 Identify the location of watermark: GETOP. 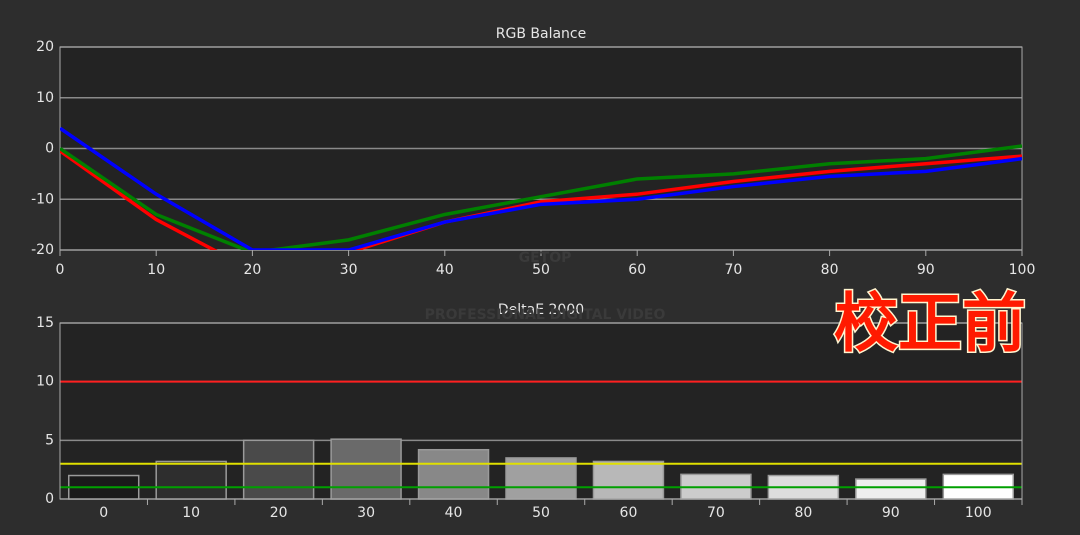
(545, 258).